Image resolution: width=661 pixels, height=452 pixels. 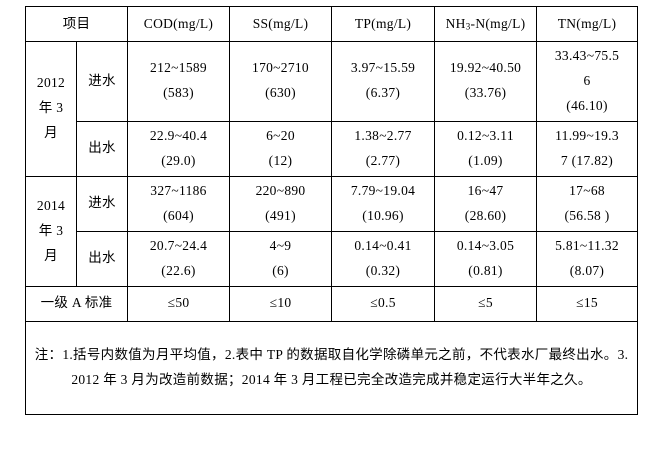 I want to click on value-range: 19.92~40.50, so click(x=485, y=68).